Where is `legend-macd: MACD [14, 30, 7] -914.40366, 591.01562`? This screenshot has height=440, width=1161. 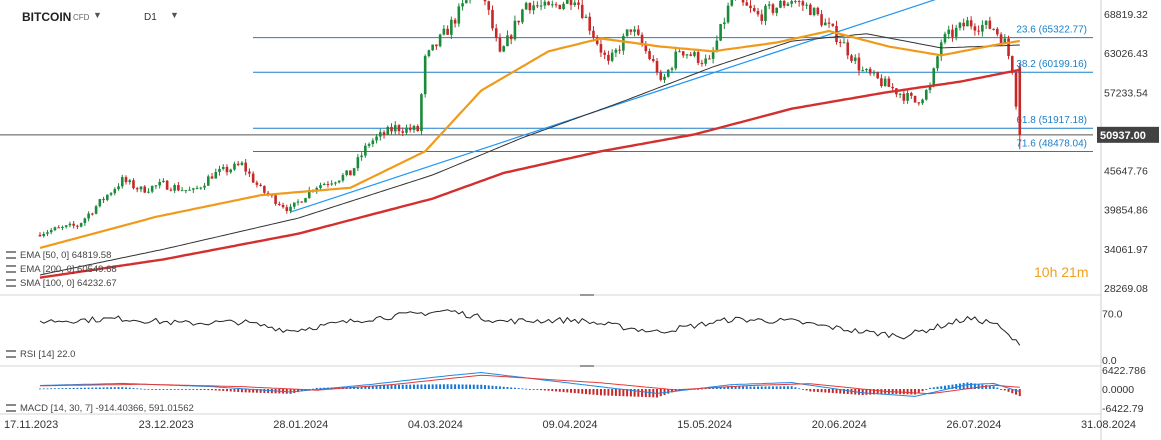 legend-macd: MACD [14, 30, 7] -914.40366, 591.01562 is located at coordinates (100, 408).